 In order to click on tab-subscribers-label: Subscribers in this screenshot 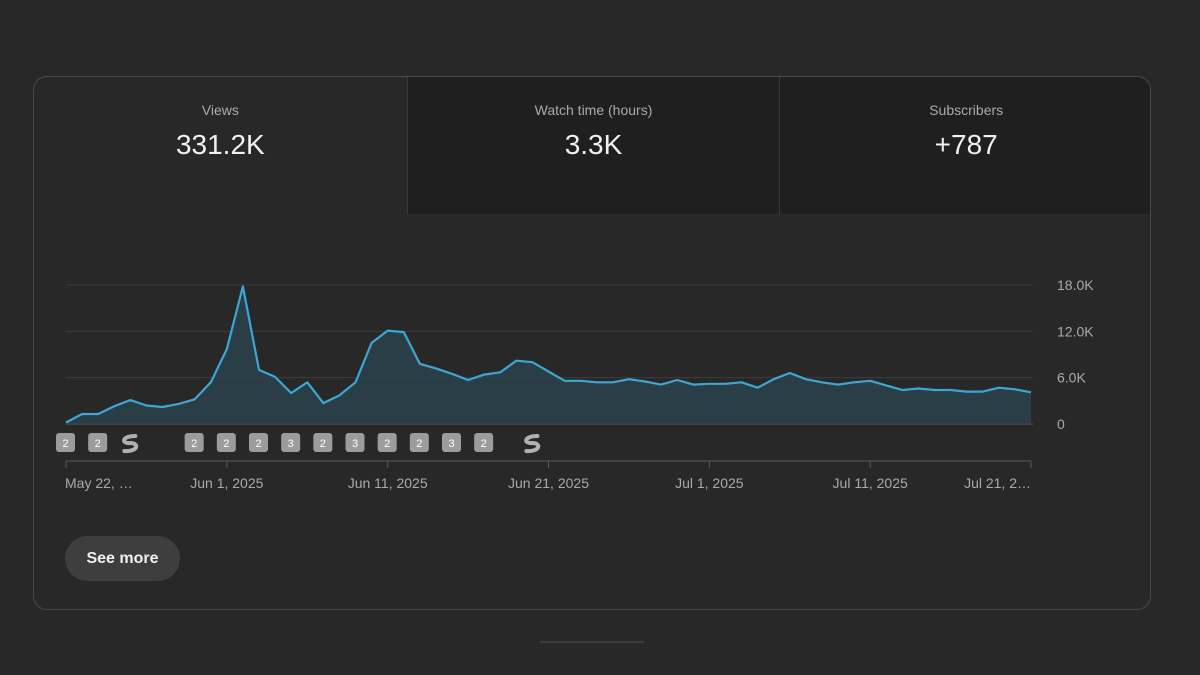, I will do `click(966, 110)`.